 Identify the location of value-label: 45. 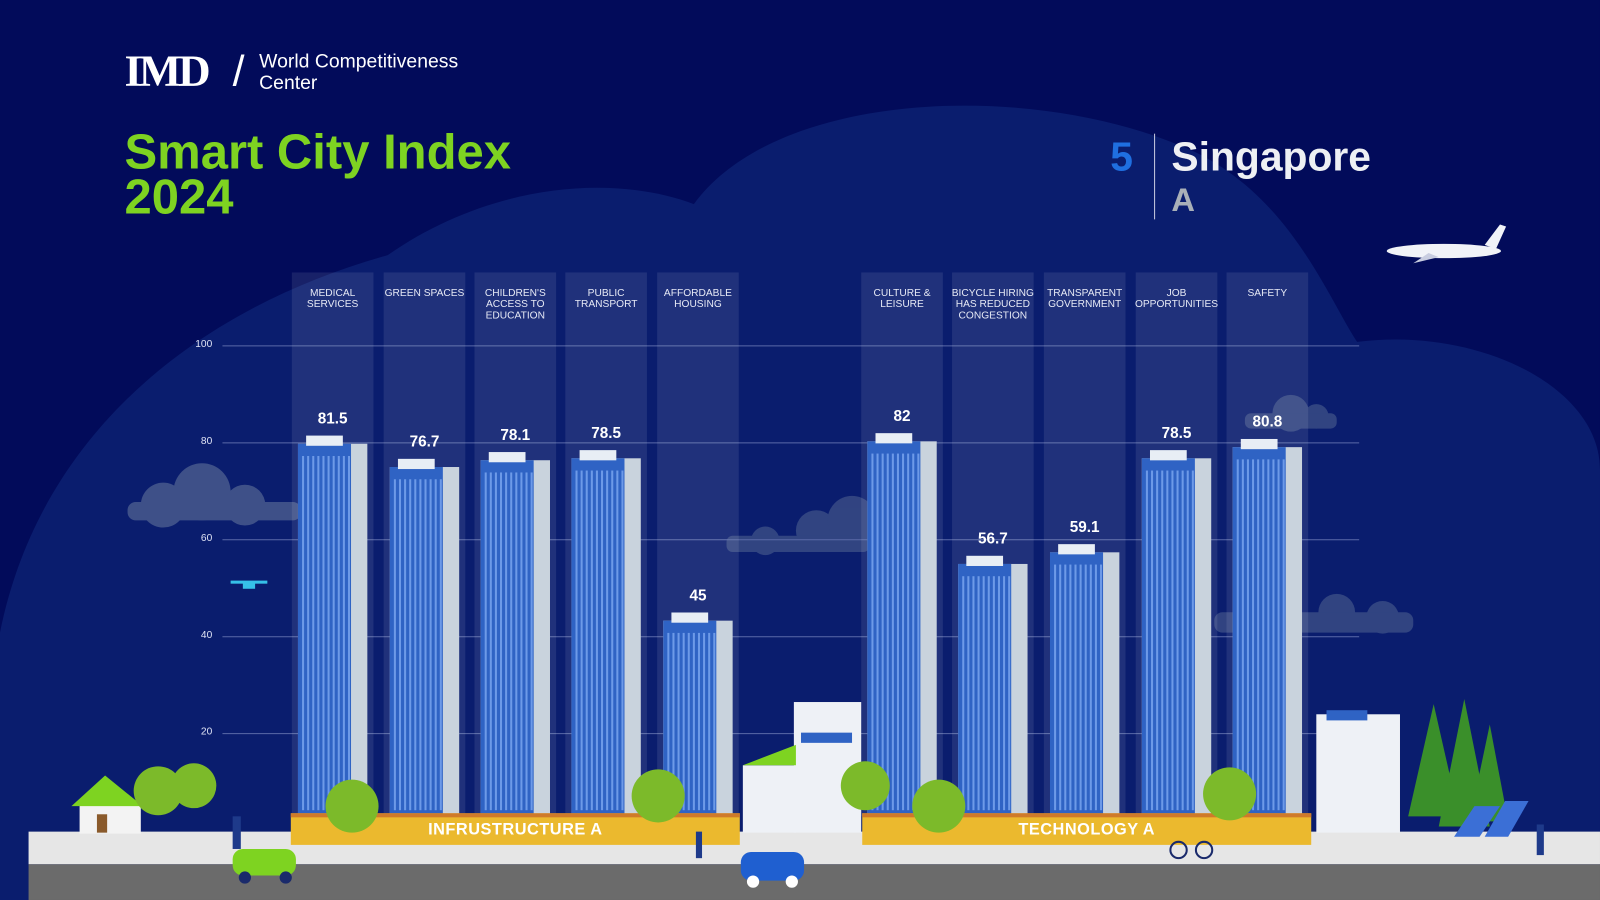
(698, 595).